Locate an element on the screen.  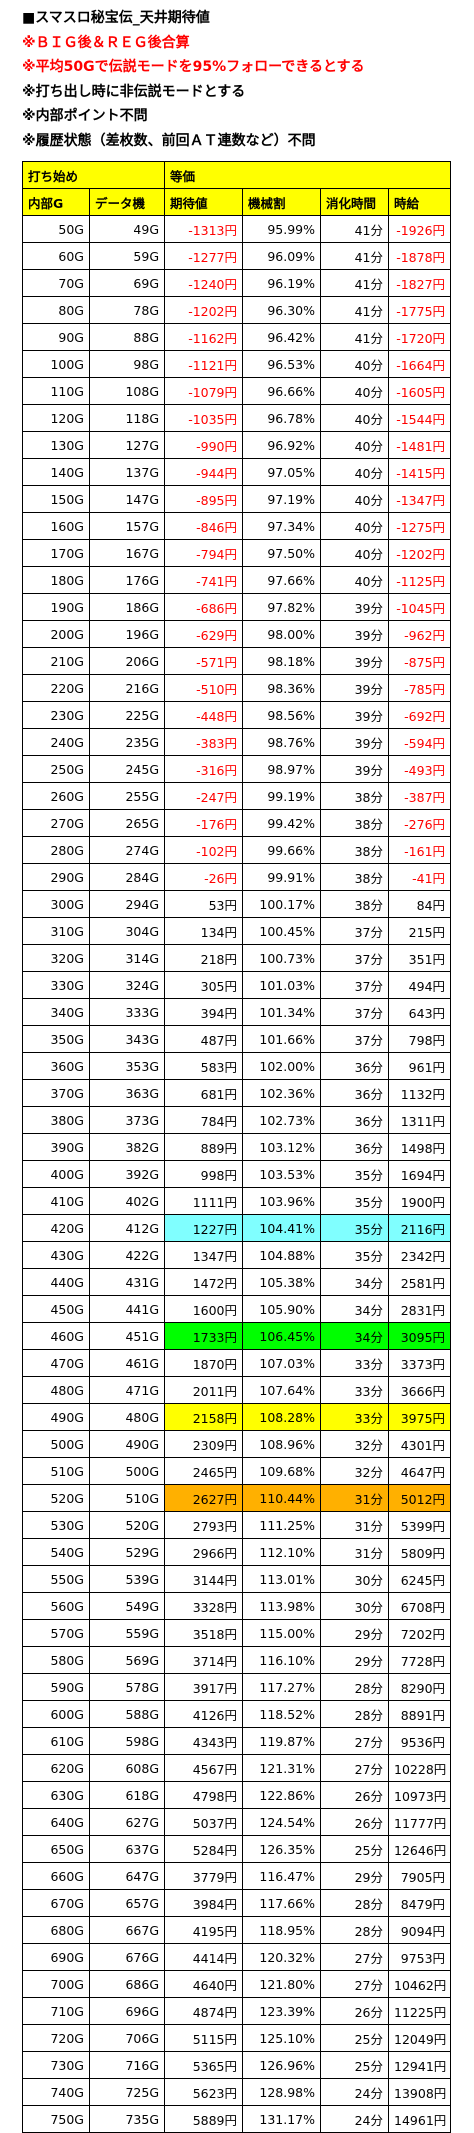
hourly-wage-cell: 8891円 is located at coordinates (420, 1714).